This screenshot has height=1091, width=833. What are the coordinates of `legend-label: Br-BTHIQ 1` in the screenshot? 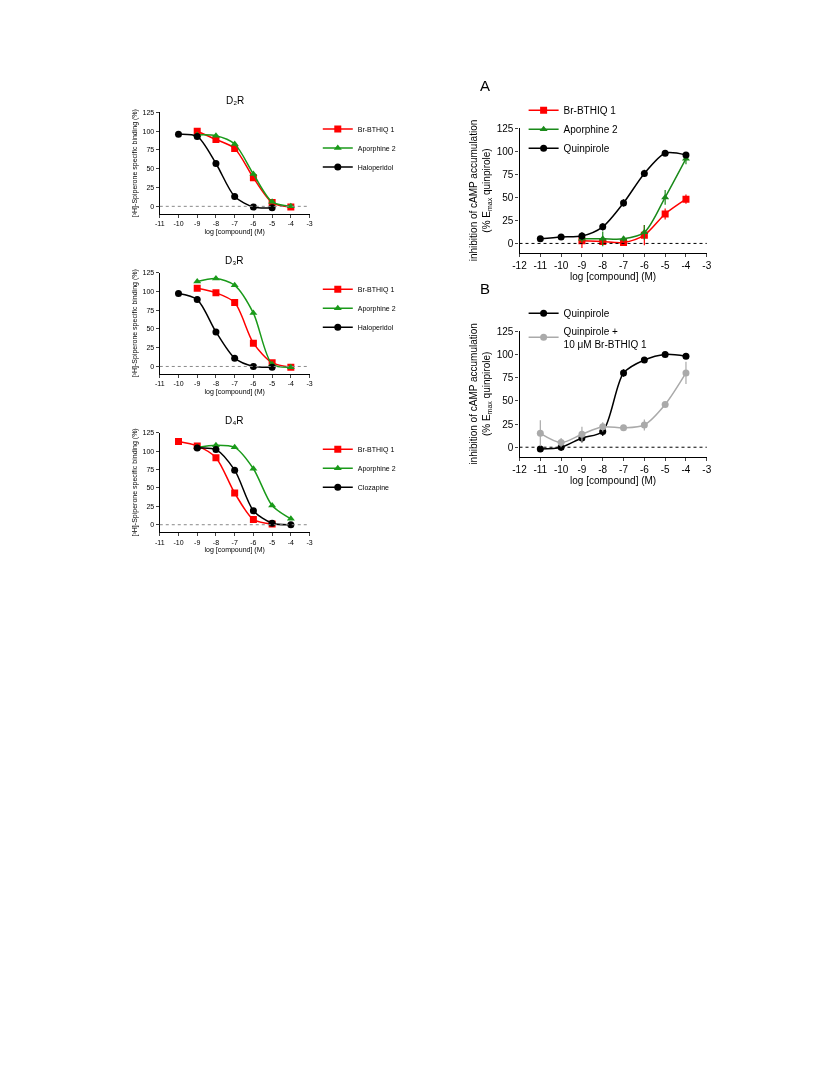 It's located at (590, 111).